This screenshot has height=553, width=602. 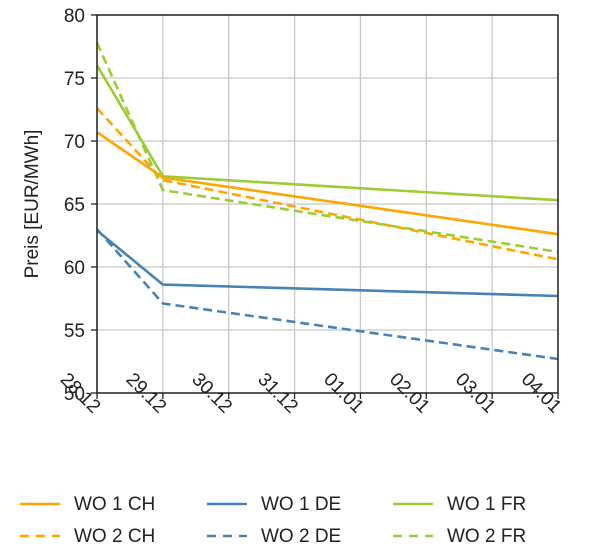 What do you see at coordinates (74, 79) in the screenshot?
I see `y-tick-label: 75` at bounding box center [74, 79].